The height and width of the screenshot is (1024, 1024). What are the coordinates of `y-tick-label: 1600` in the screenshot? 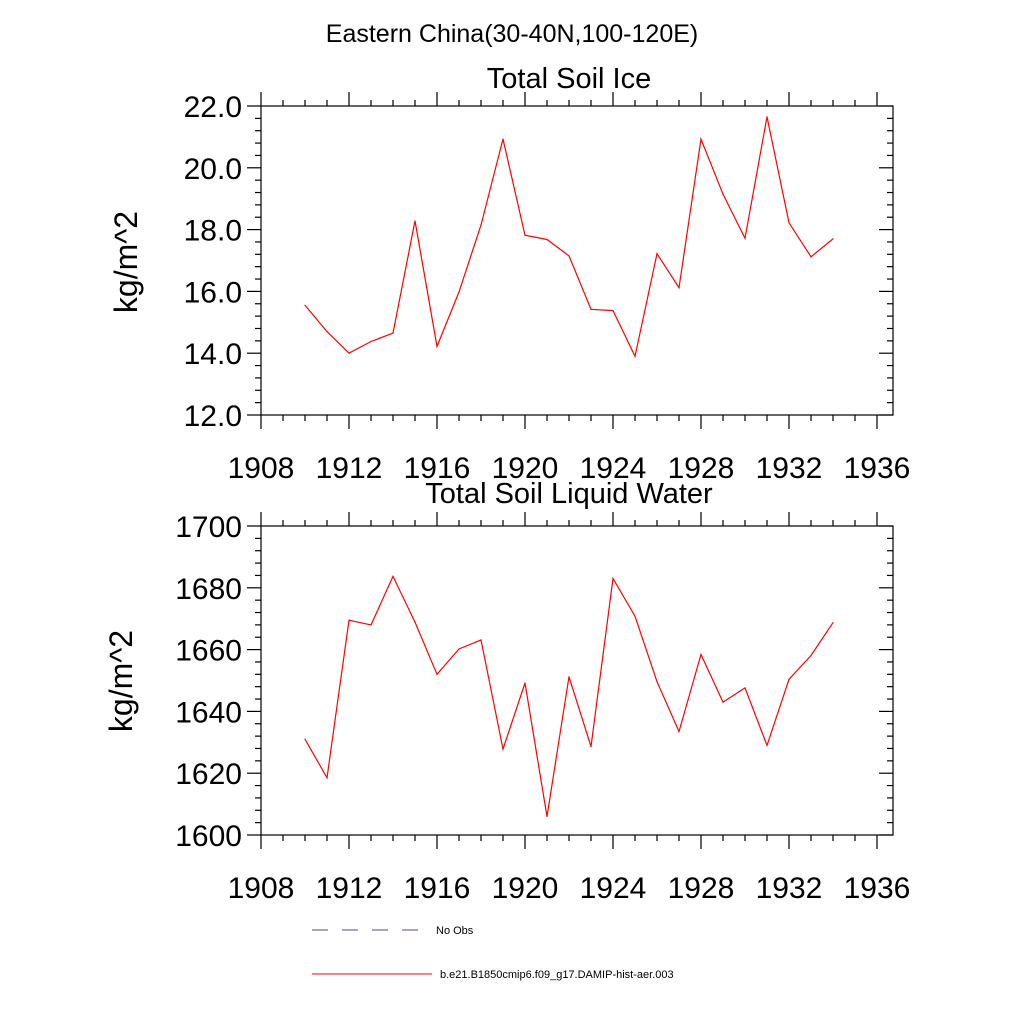 It's located at (208, 836).